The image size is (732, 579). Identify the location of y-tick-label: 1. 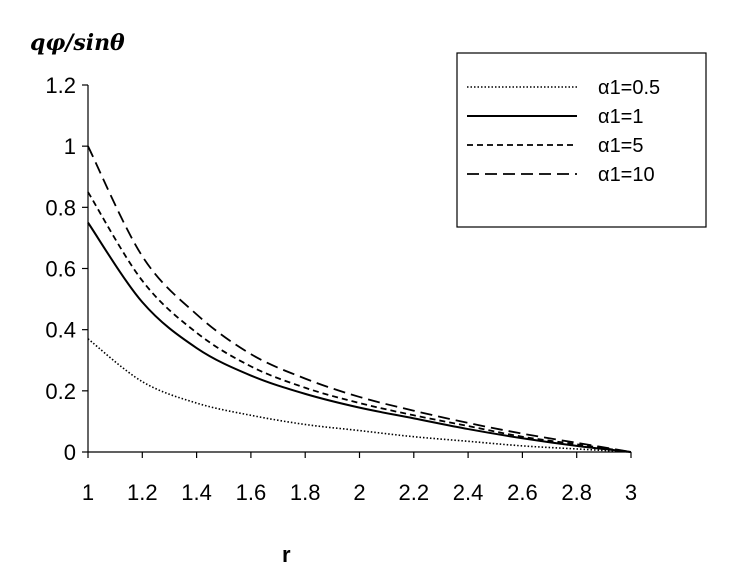
(70, 146).